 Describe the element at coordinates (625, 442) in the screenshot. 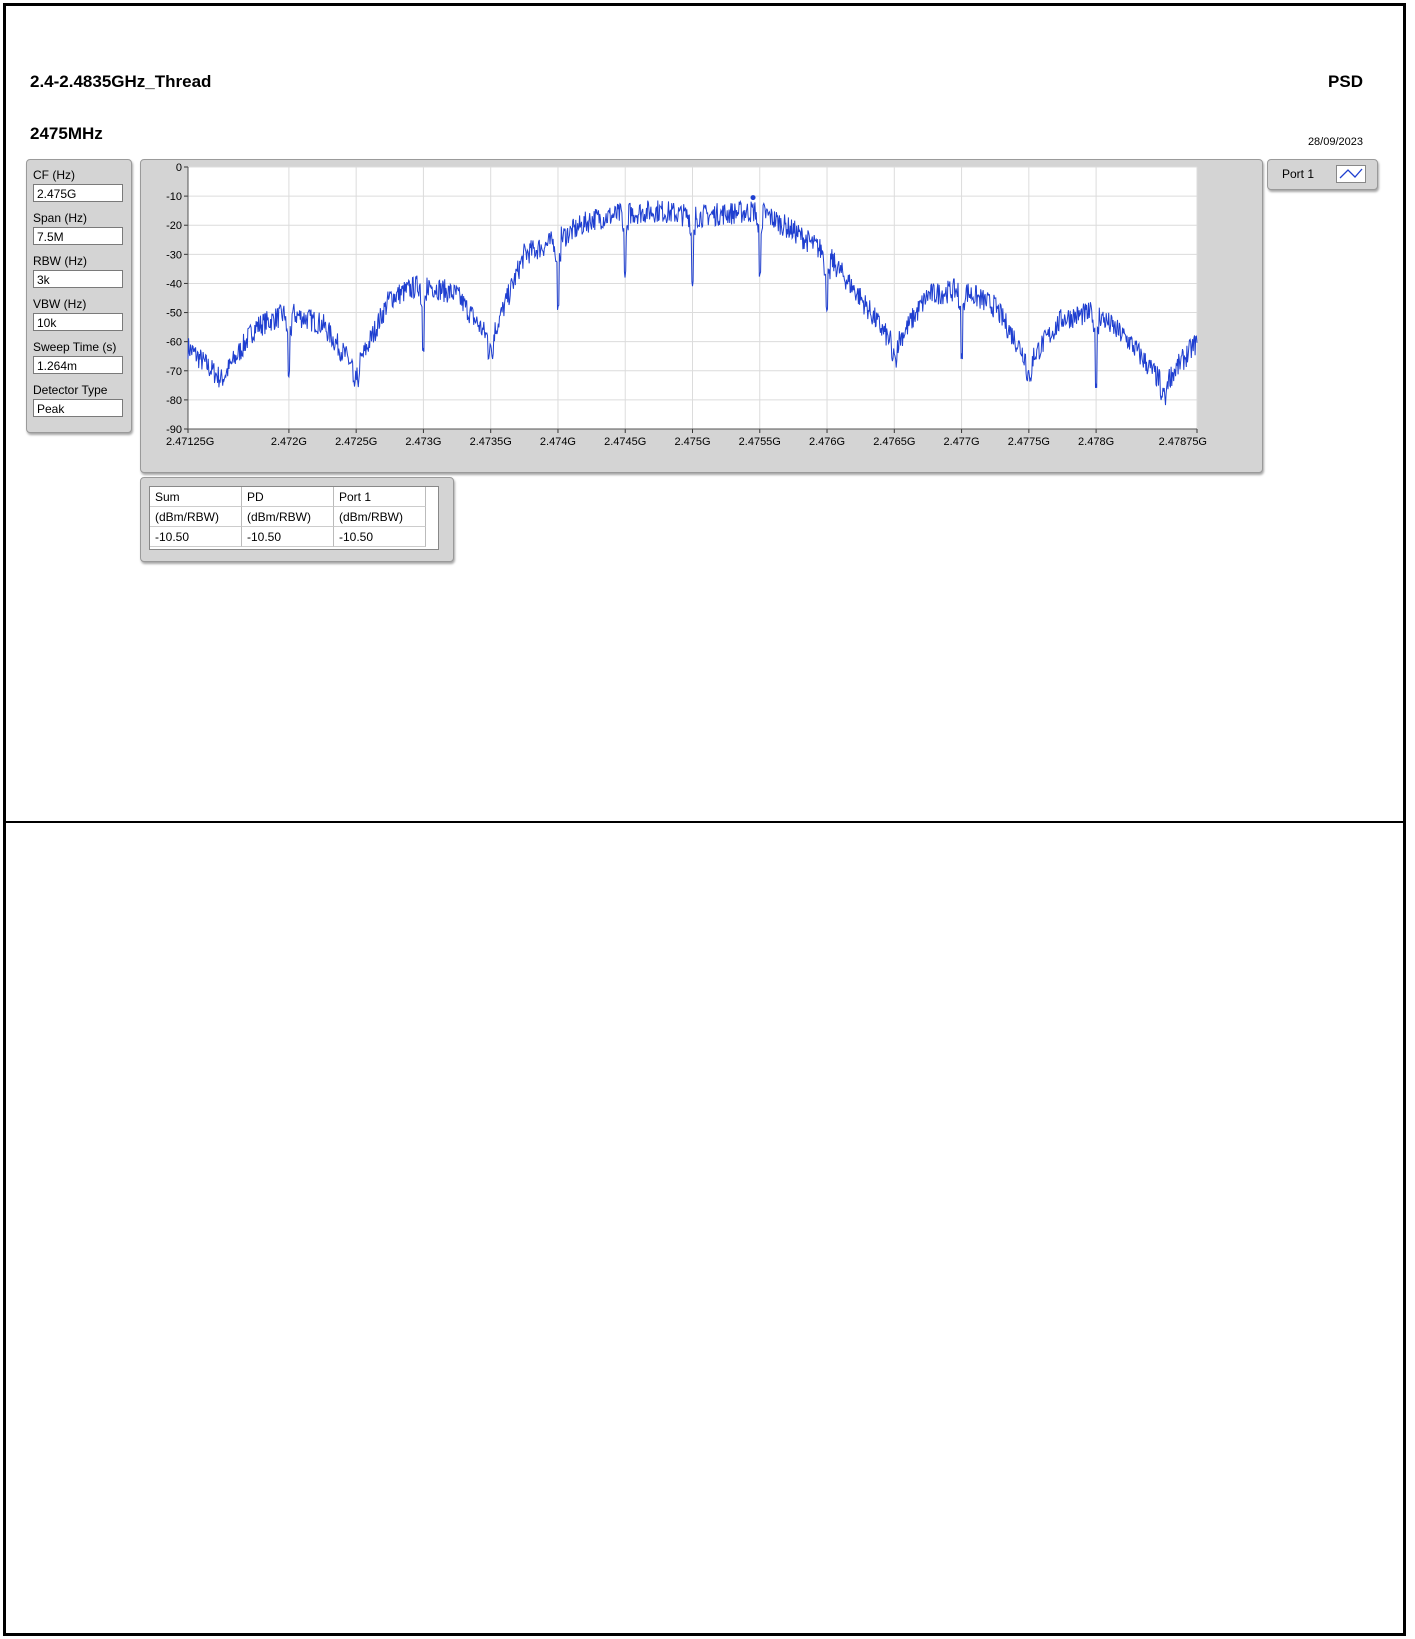

I see `x-tick-label: 2.4745G` at that location.